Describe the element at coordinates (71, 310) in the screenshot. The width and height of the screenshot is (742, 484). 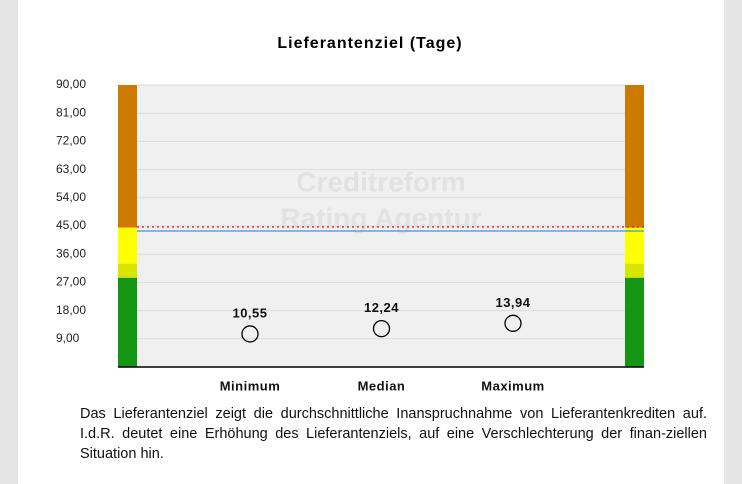
I see `y-tick-label: 18,00` at that location.